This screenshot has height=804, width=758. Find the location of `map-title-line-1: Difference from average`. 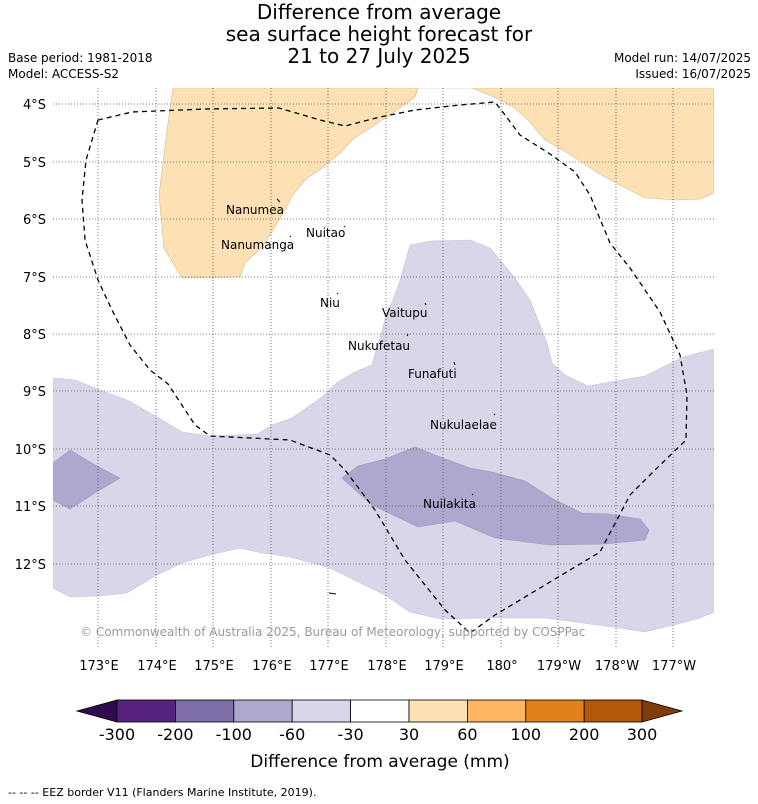

map-title-line-1: Difference from average is located at coordinates (379, 12).